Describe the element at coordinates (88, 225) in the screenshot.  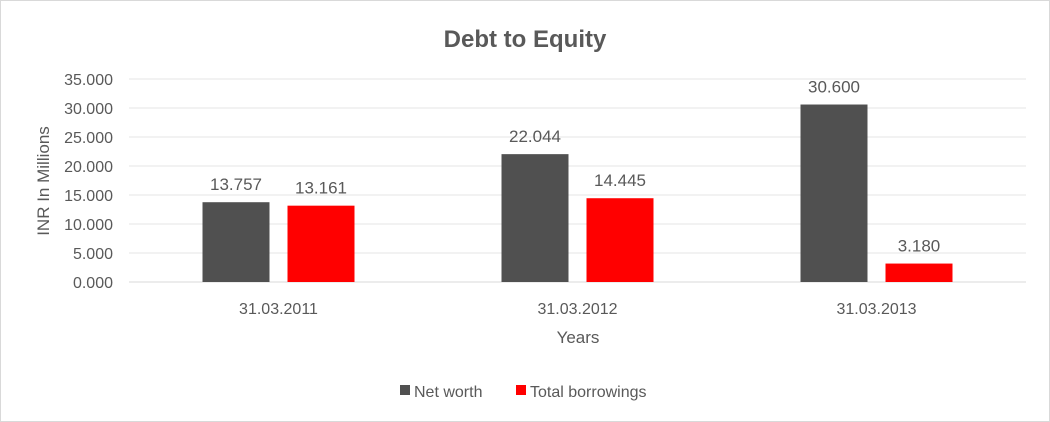
I see `y-tick-label: 10.000` at that location.